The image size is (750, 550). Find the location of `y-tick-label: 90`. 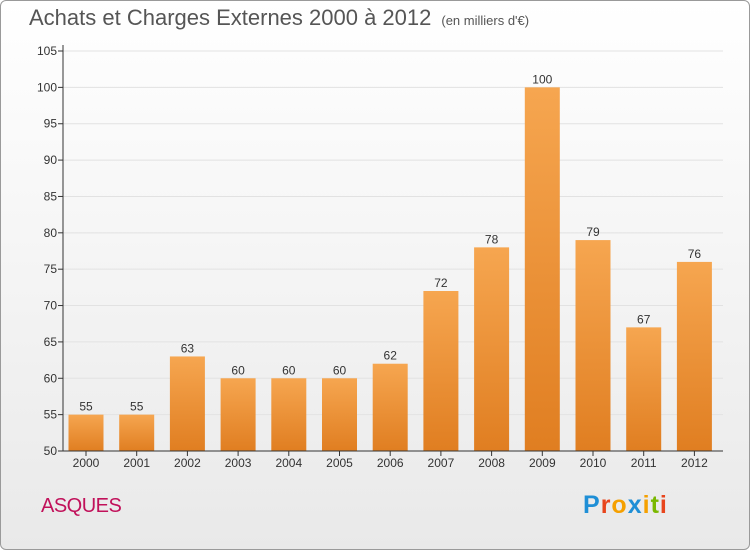

y-tick-label: 90 is located at coordinates (51, 160).